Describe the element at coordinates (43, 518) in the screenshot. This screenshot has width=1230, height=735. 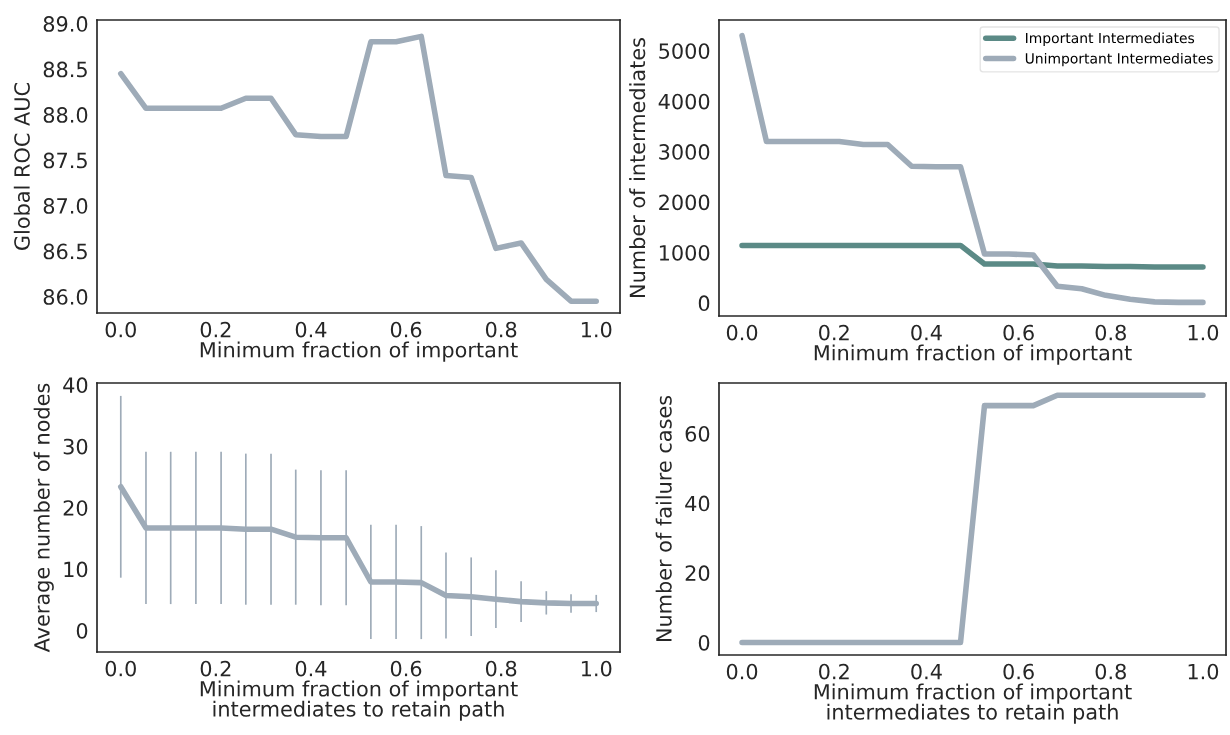
I see `y-axis-title: Average number of nodes` at that location.